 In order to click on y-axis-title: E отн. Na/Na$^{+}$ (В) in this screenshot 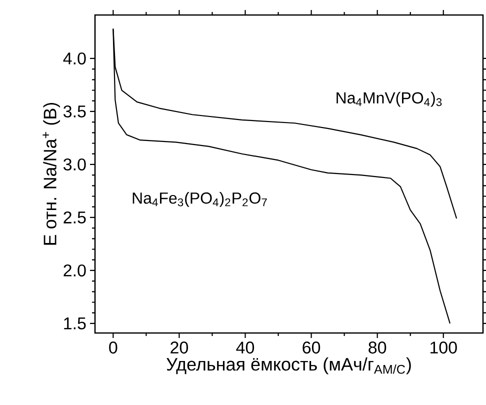, I will do `click(51, 173)`.